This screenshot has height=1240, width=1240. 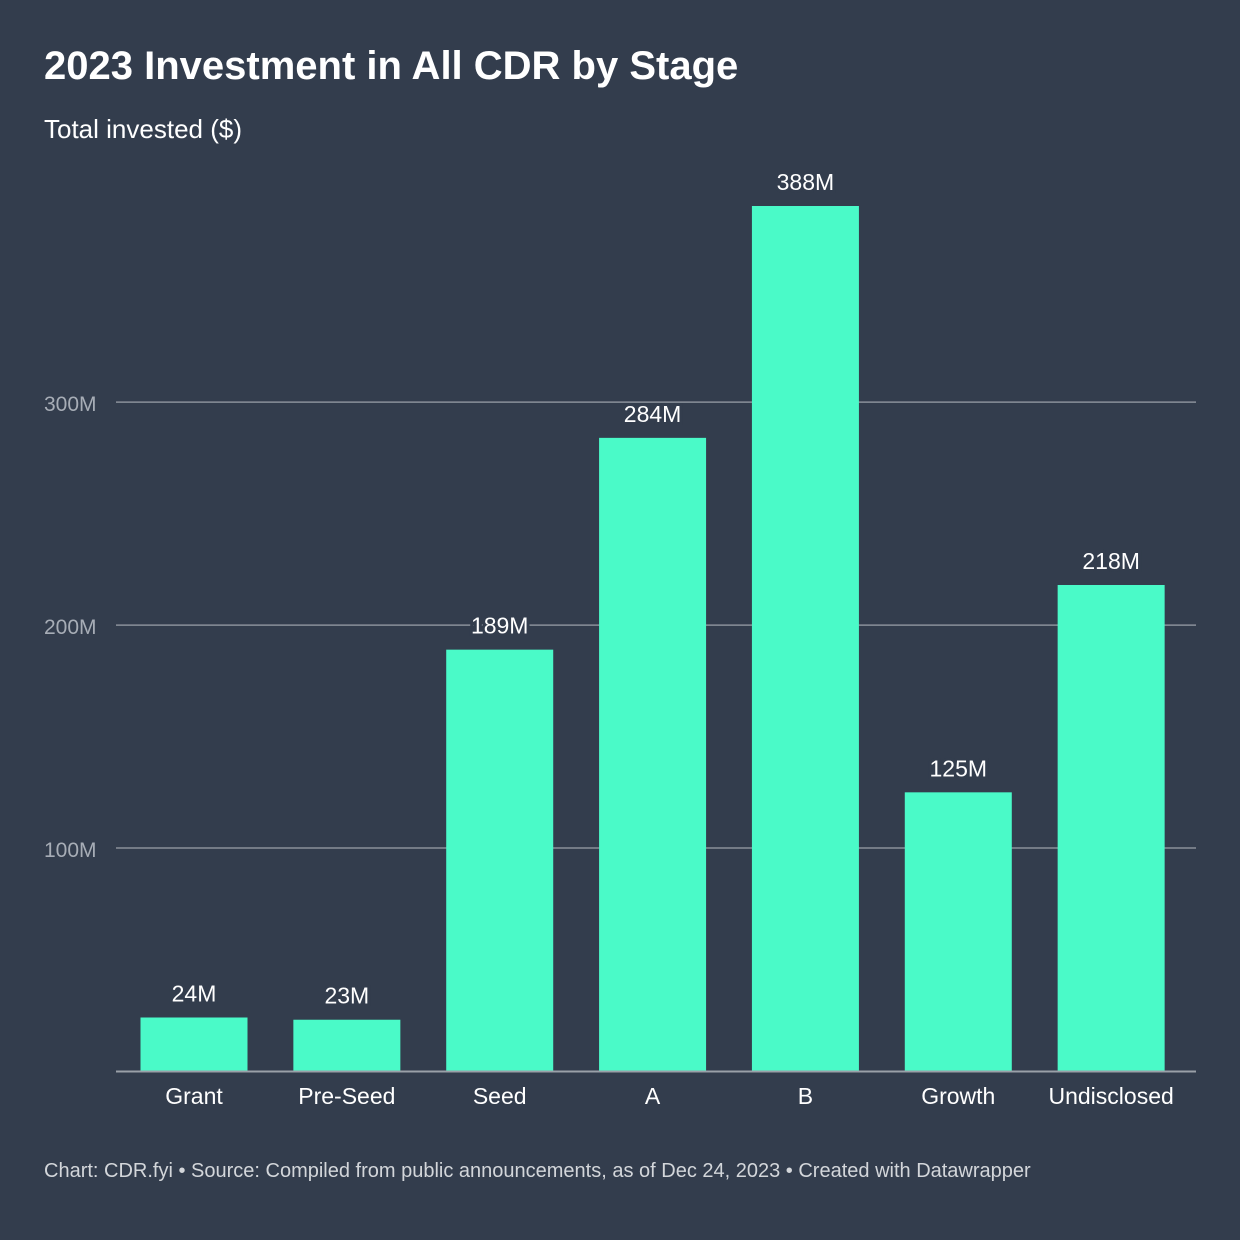 What do you see at coordinates (347, 1045) in the screenshot?
I see `bar-pre-seed` at bounding box center [347, 1045].